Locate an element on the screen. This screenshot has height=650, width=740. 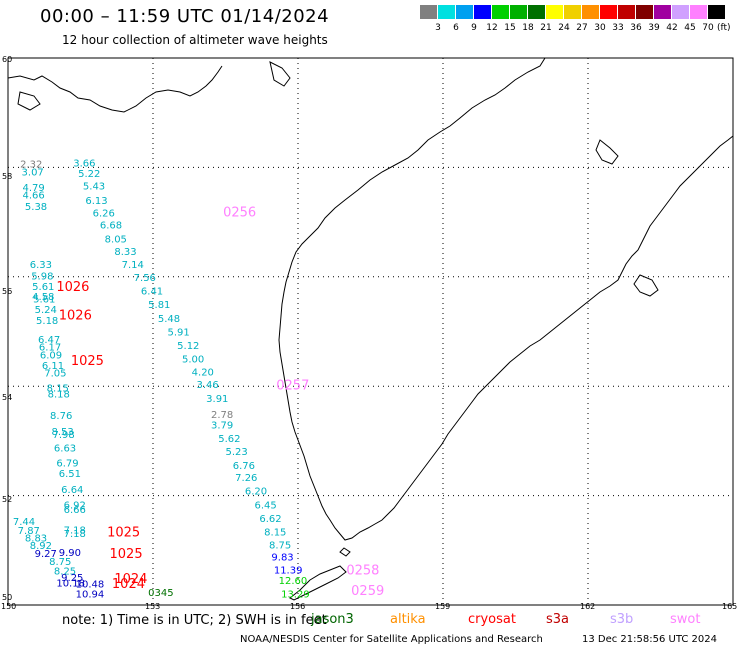
legend-label-6: 21 is located at coordinates (546, 28).